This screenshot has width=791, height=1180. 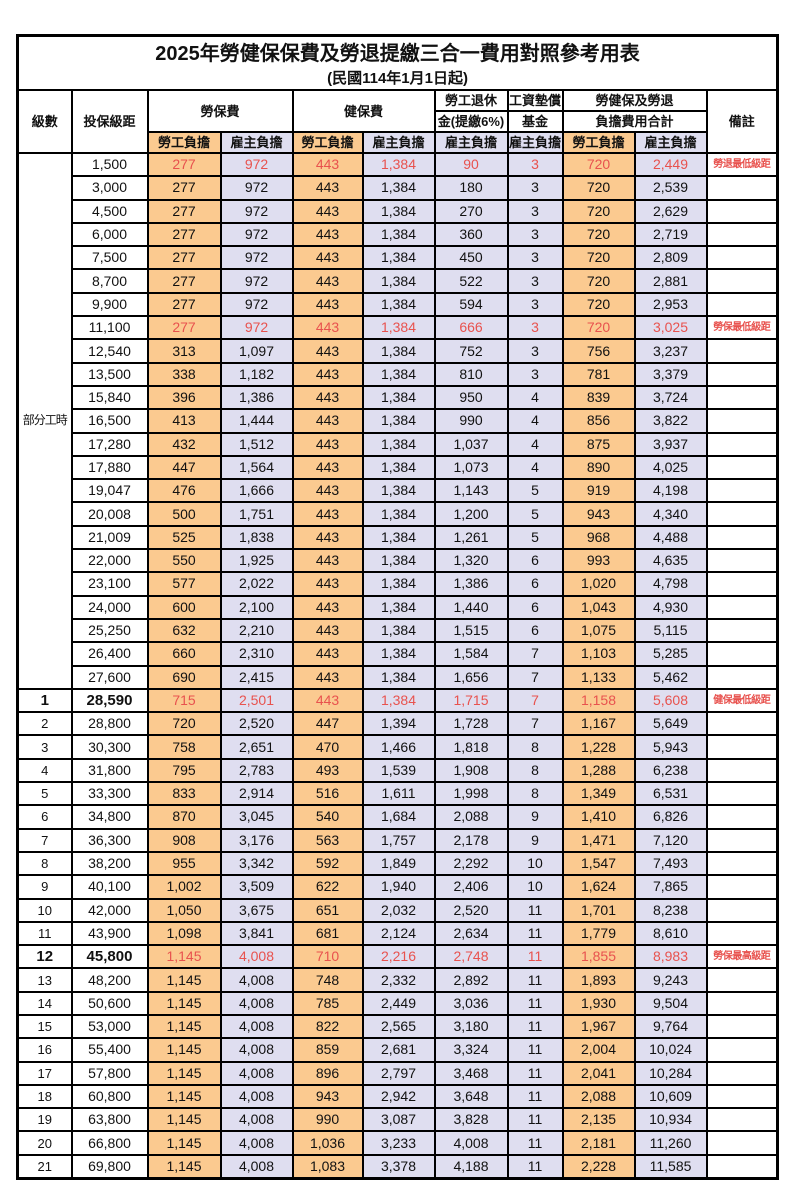 What do you see at coordinates (327, 910) in the screenshot?
I see `value-cell: 651` at bounding box center [327, 910].